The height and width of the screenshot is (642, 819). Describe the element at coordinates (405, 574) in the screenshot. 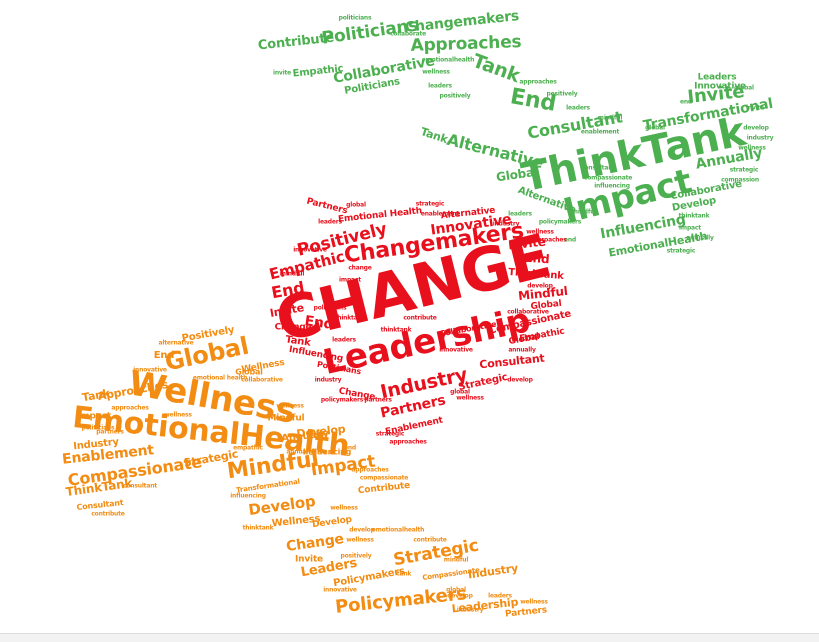

I see `svg-text: tank` at that location.